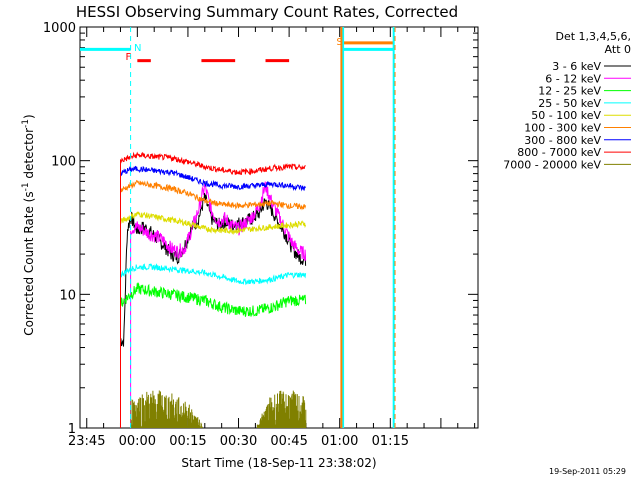 This screenshot has width=640, height=480. I want to click on y-tick-label: 1, so click(72, 429).